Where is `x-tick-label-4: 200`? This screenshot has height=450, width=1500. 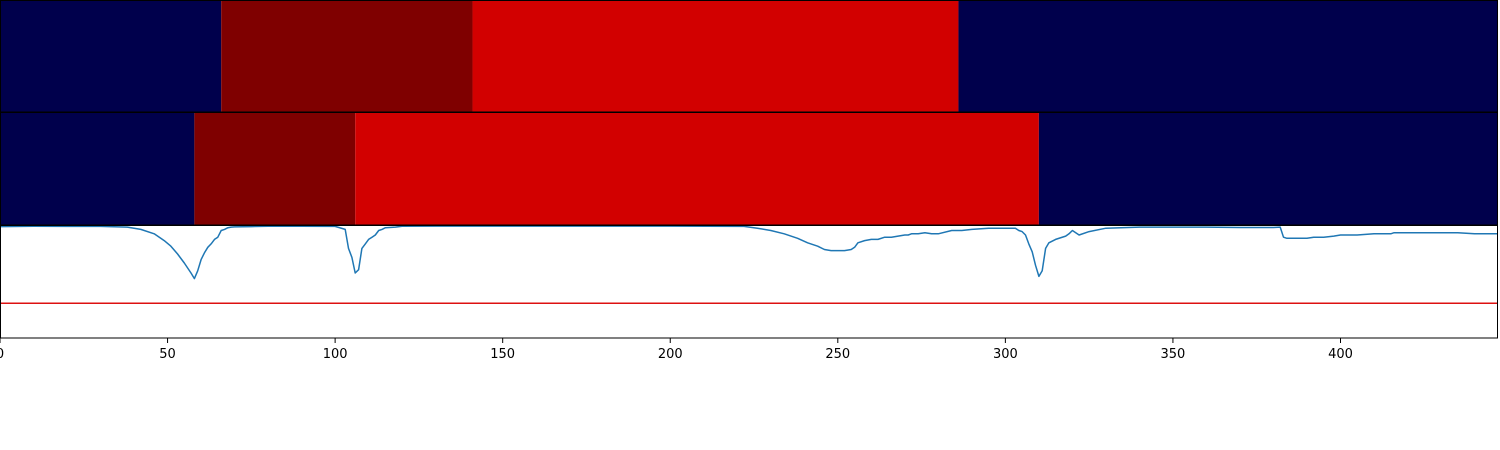
x-tick-label-4: 200 is located at coordinates (670, 354).